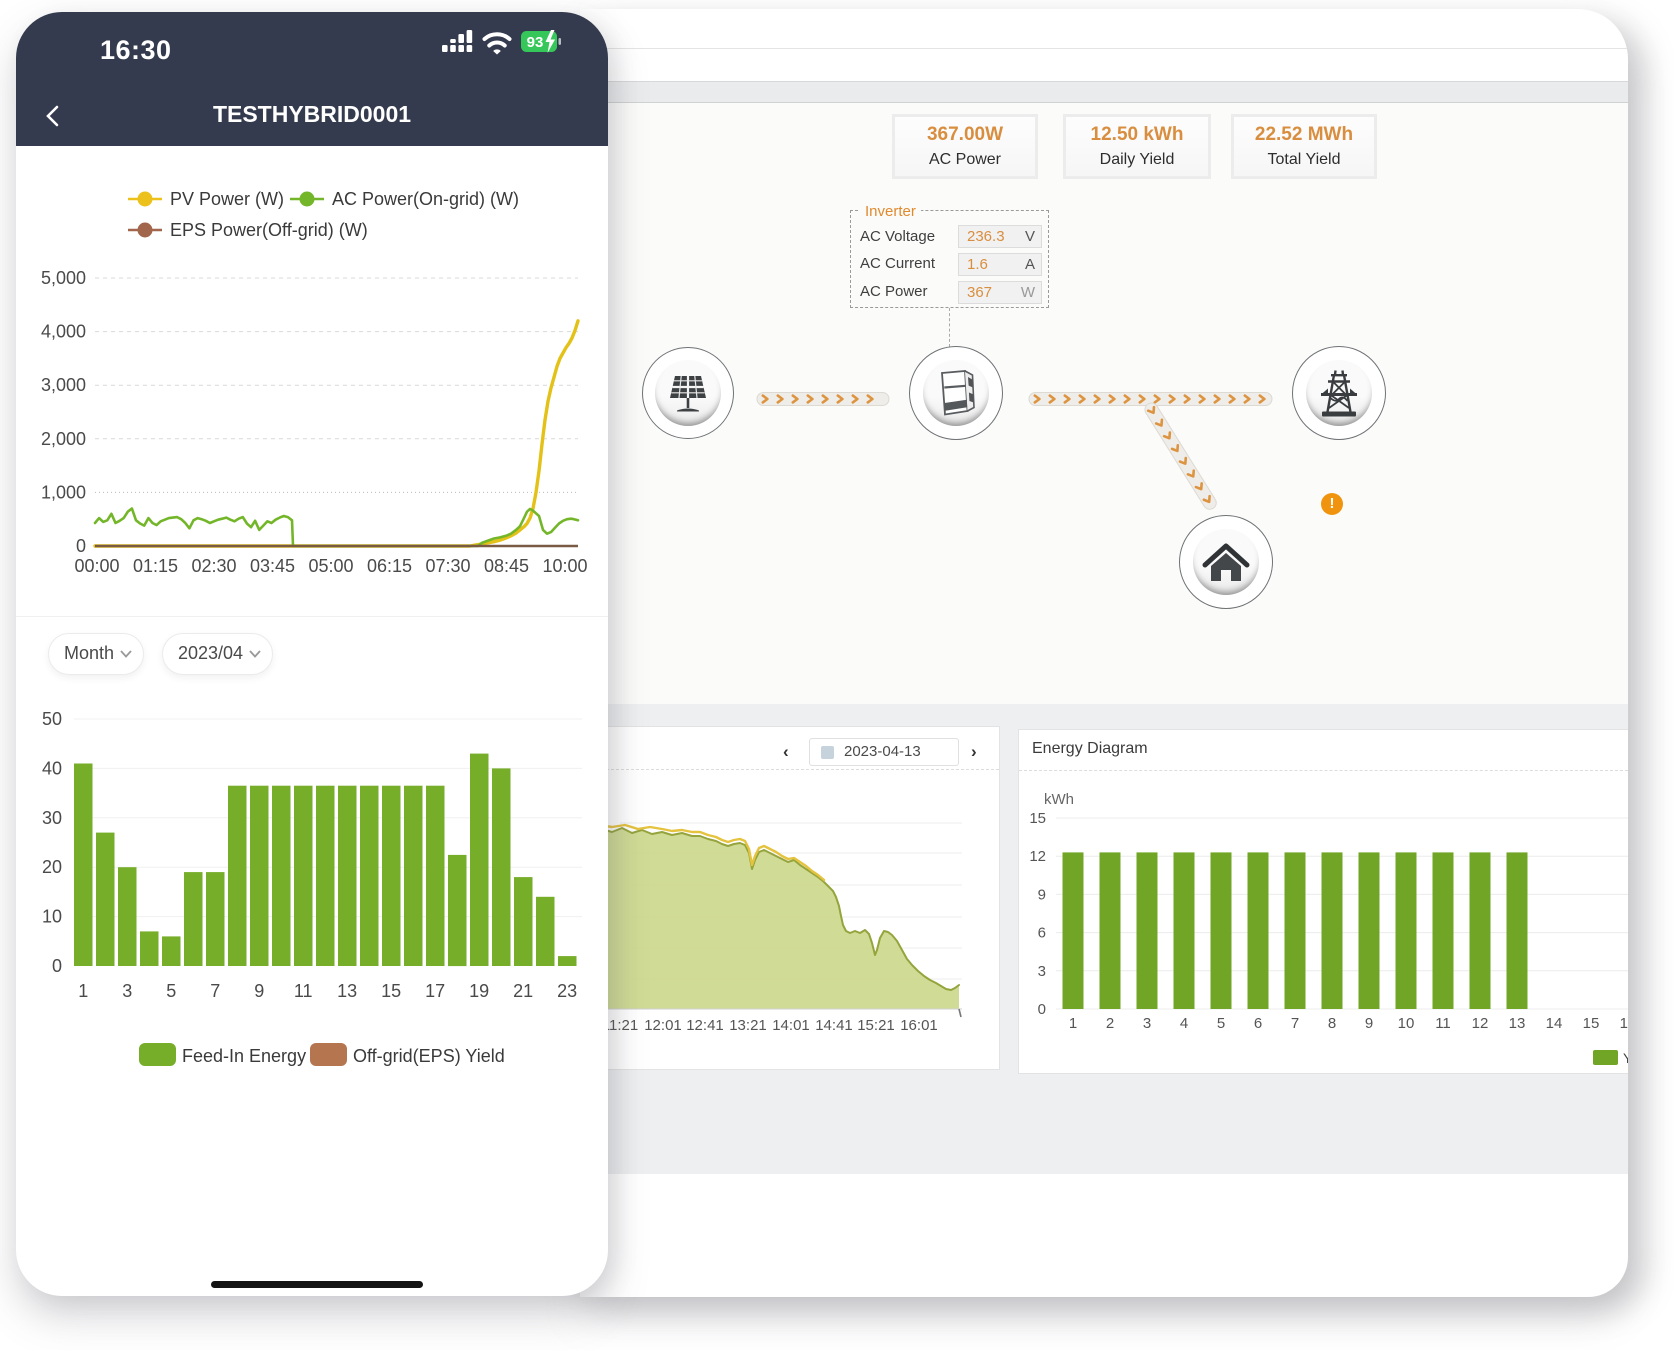  What do you see at coordinates (63, 439) in the screenshot?
I see `svg-text: 2,000` at bounding box center [63, 439].